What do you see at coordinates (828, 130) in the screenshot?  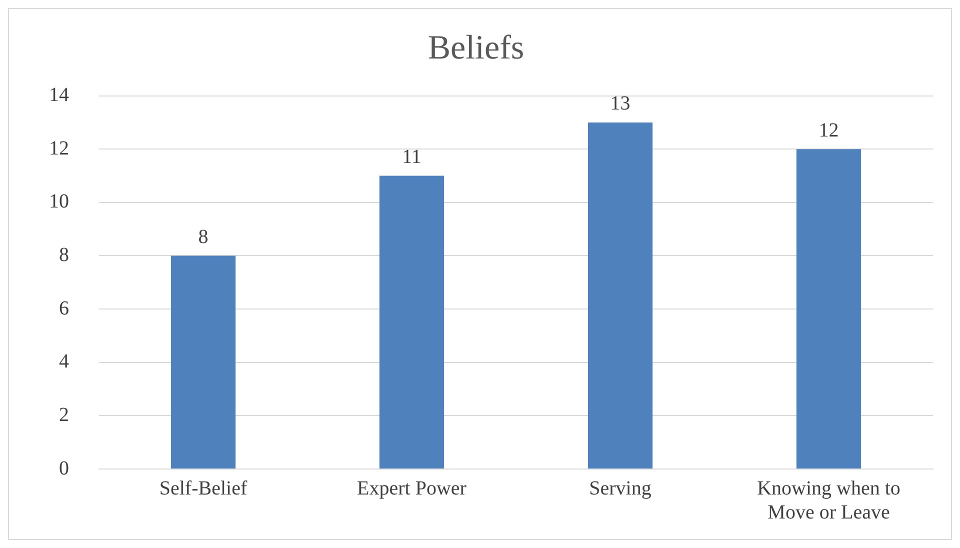 I see `data-label: 12` at bounding box center [828, 130].